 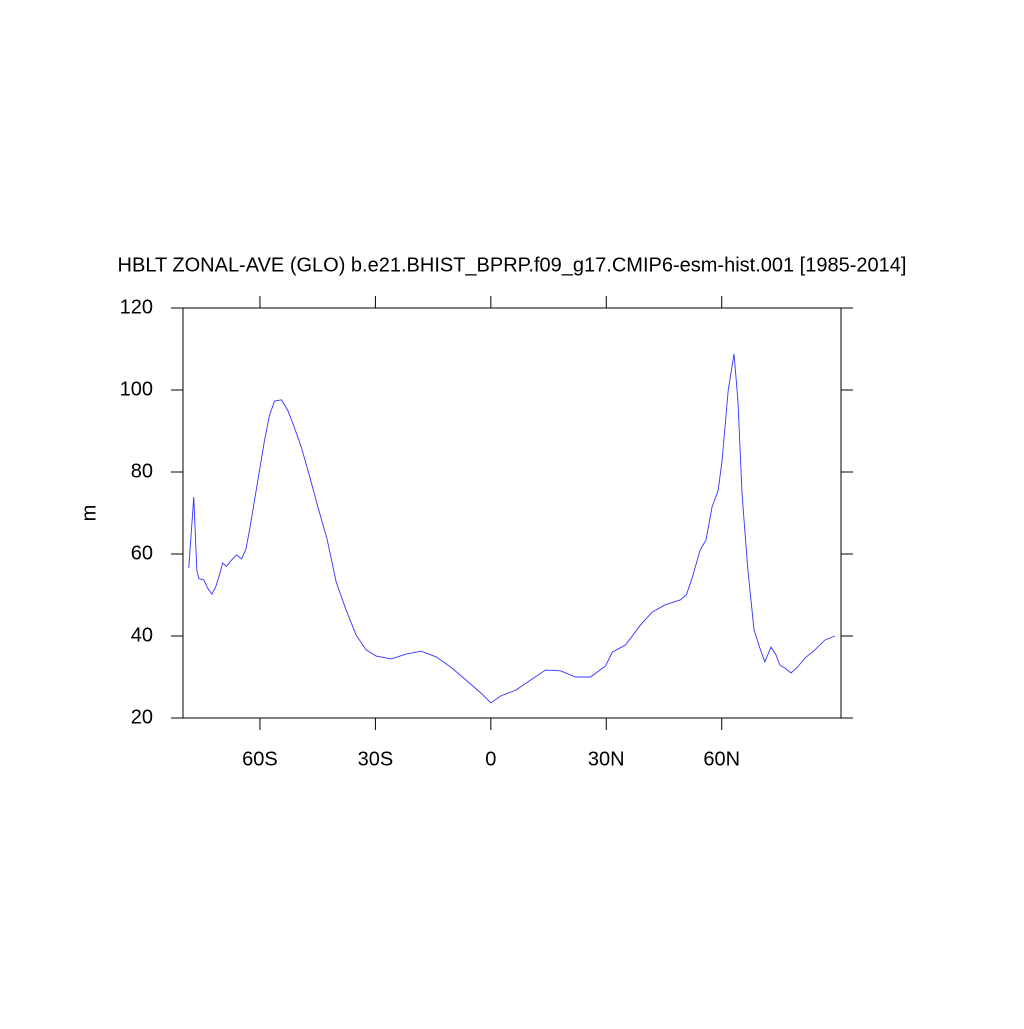 What do you see at coordinates (142, 471) in the screenshot?
I see `y-tick-label: 80` at bounding box center [142, 471].